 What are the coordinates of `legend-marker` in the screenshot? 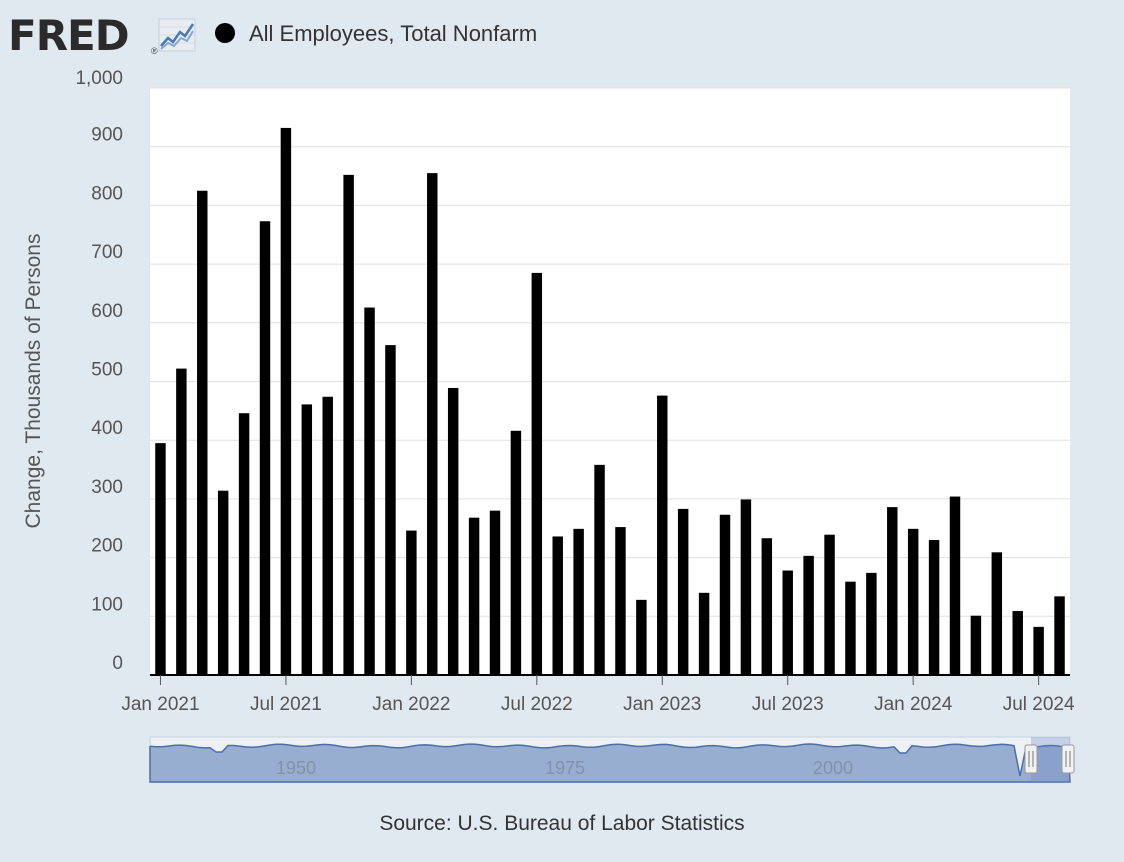 It's located at (225, 33).